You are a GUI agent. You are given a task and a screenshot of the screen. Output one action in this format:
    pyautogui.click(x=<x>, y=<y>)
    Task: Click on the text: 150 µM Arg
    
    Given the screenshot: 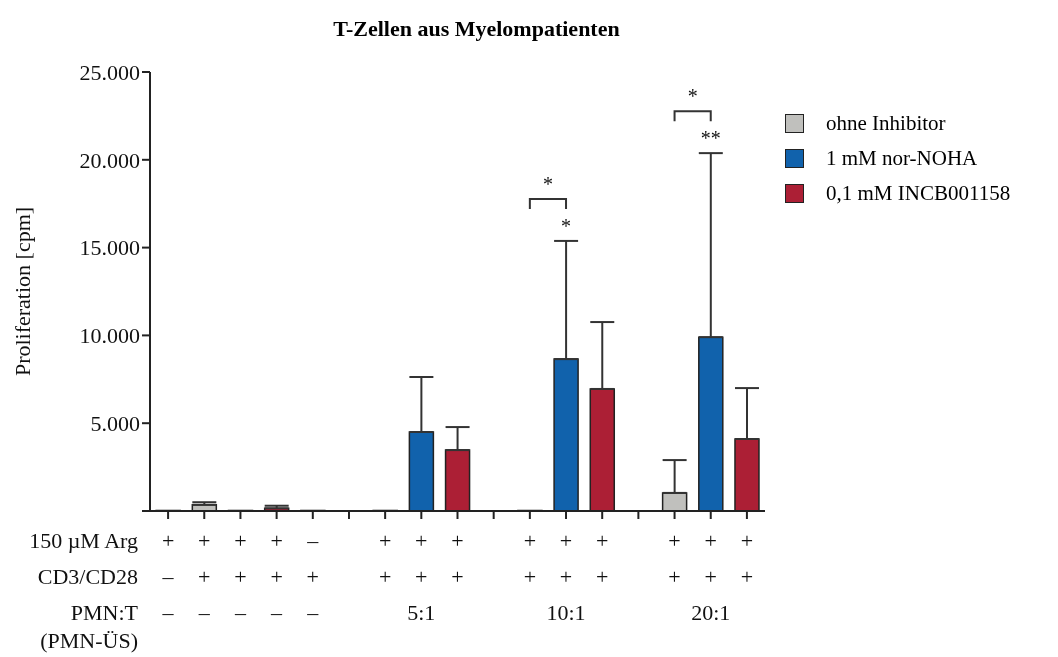 What is the action you would take?
    pyautogui.click(x=83, y=541)
    